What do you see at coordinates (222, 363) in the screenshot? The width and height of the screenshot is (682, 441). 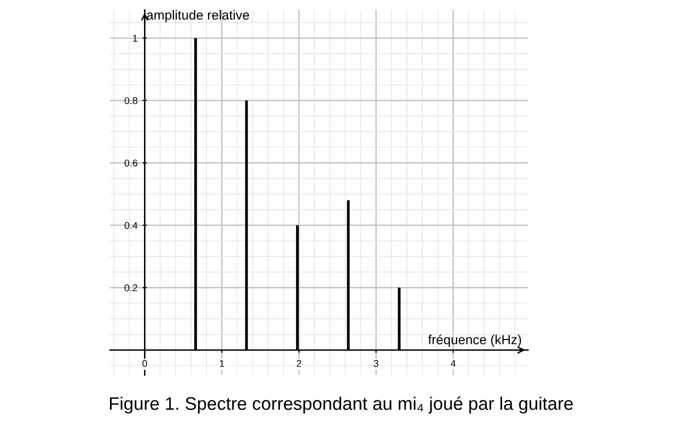 I see `x-tick-label: 1` at bounding box center [222, 363].